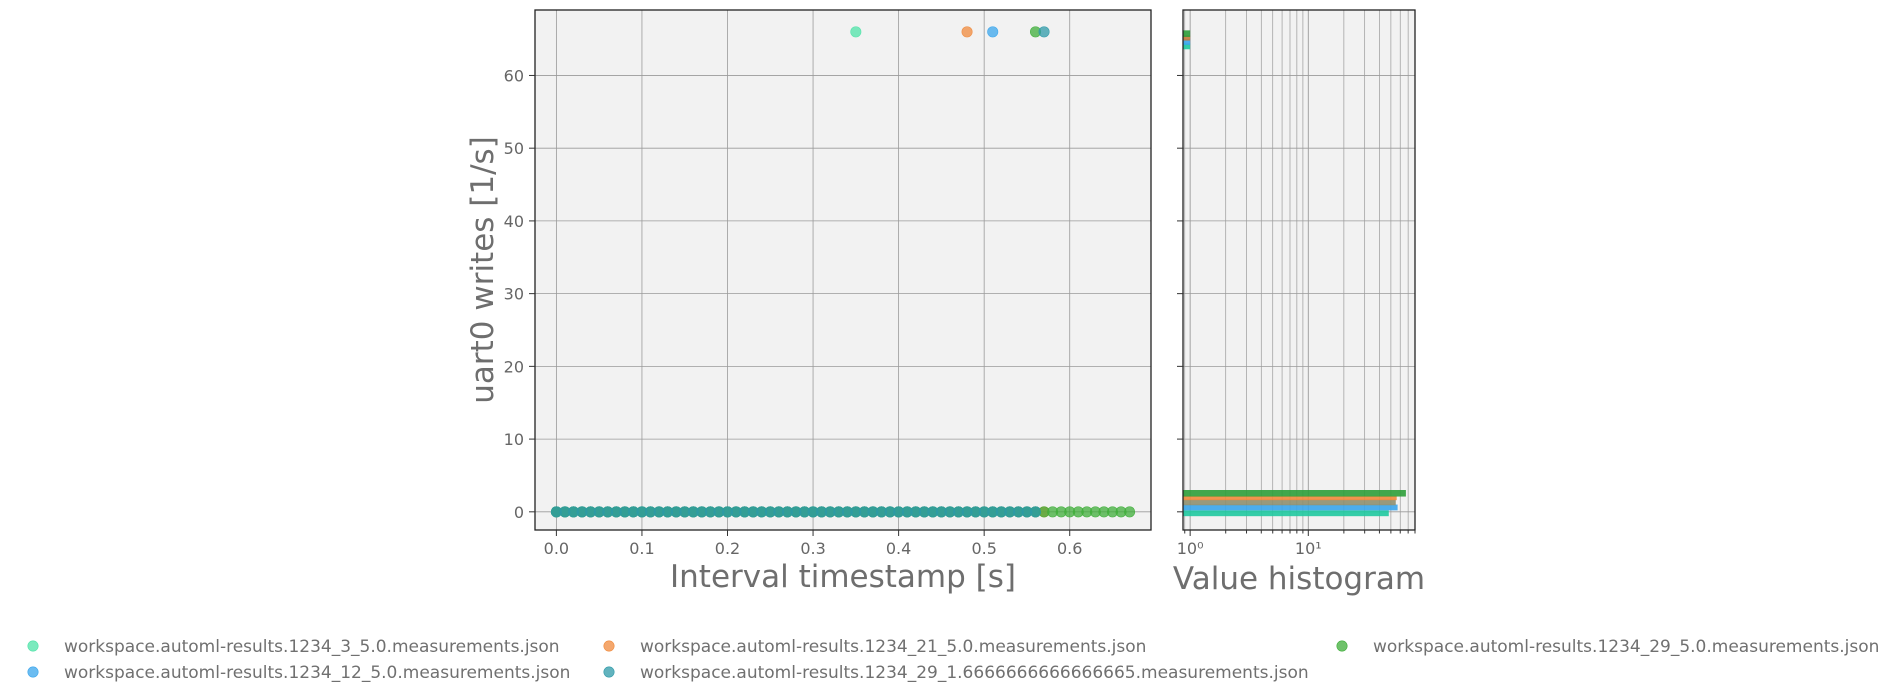 The width and height of the screenshot is (1883, 698). Describe the element at coordinates (950, 32) in the screenshot. I see `spike-points` at that location.